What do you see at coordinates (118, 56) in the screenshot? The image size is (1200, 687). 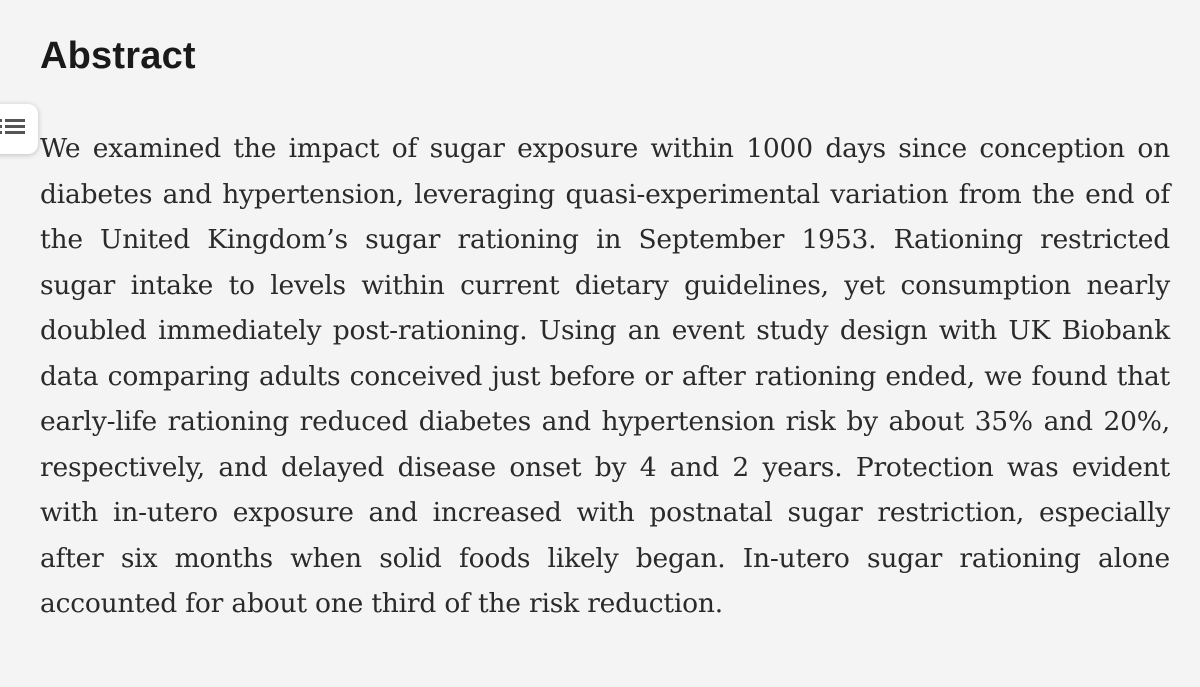 I see `section-heading: Abstract` at bounding box center [118, 56].